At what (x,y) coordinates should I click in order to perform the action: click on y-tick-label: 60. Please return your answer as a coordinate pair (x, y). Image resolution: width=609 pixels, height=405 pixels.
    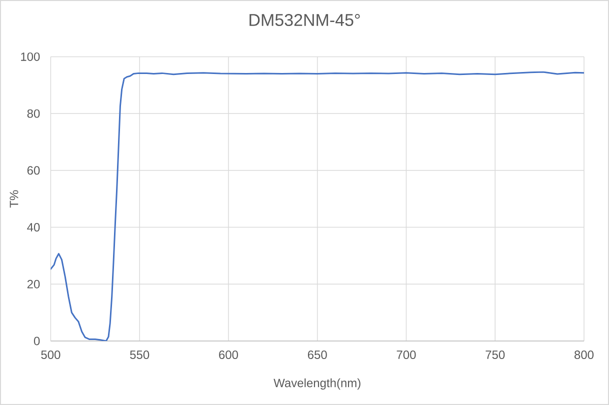
    Looking at the image, I should click on (33, 170).